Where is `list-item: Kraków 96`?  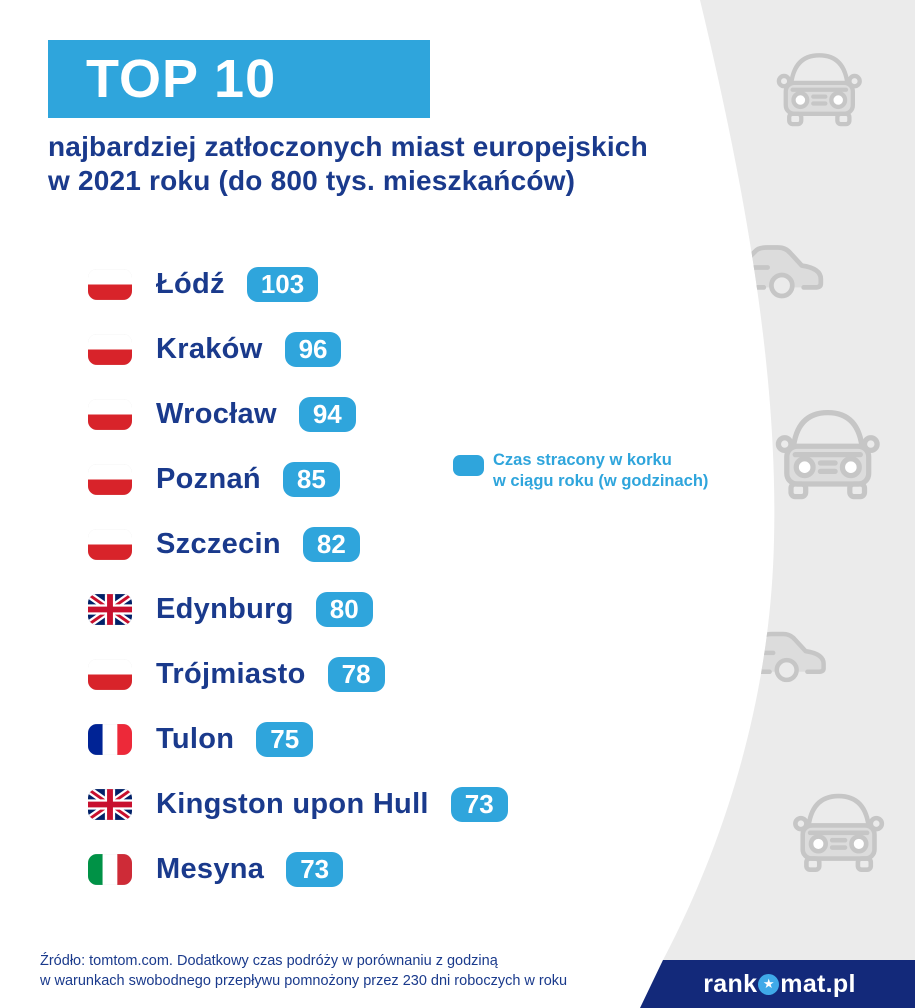
list-item: Kraków 96 is located at coordinates (298, 349).